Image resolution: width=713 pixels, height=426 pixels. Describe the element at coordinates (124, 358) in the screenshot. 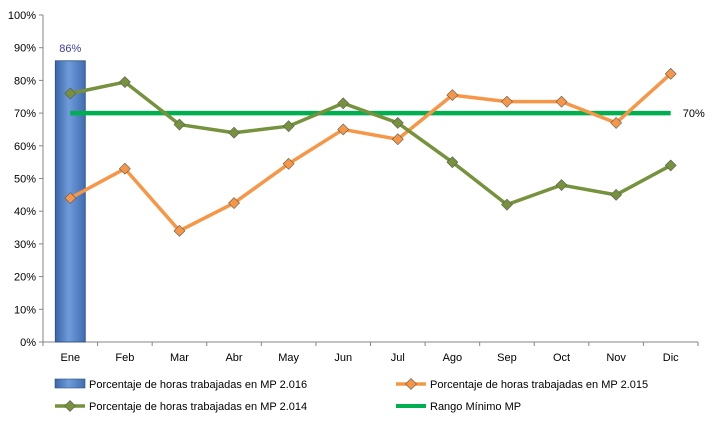

I see `x-tick-label: Feb` at that location.